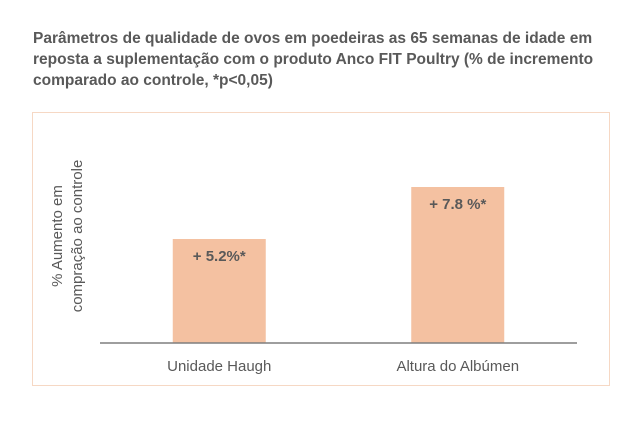  Describe the element at coordinates (343, 366) in the screenshot. I see `category-labels: Unidade Haugh Altura do Albúmen` at that location.